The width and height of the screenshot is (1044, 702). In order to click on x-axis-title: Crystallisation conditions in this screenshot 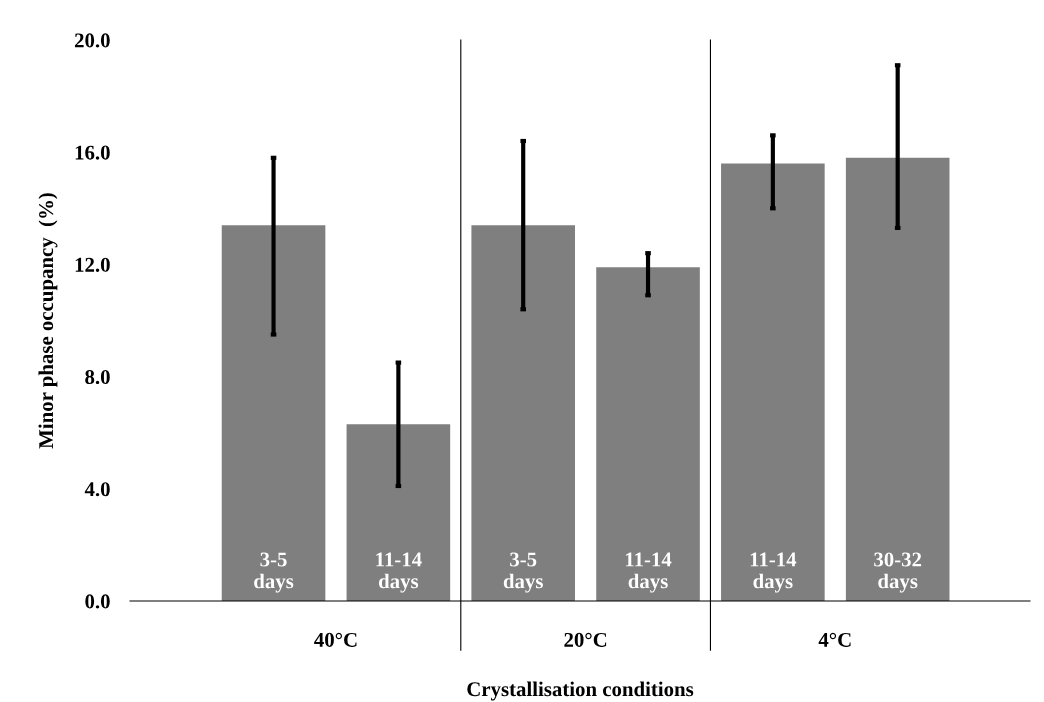, I will do `click(580, 691)`.